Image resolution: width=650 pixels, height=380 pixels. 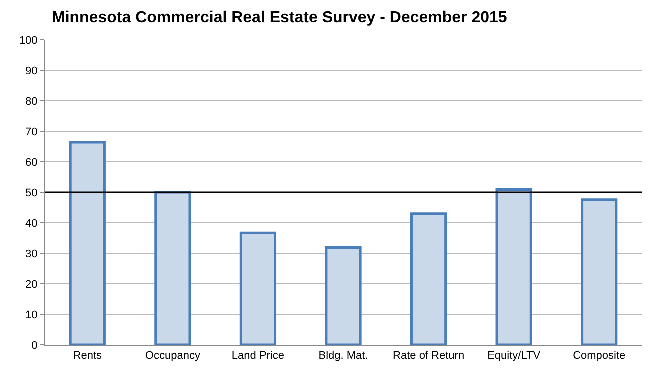 I want to click on y-tick-label: 100, so click(x=28, y=40).